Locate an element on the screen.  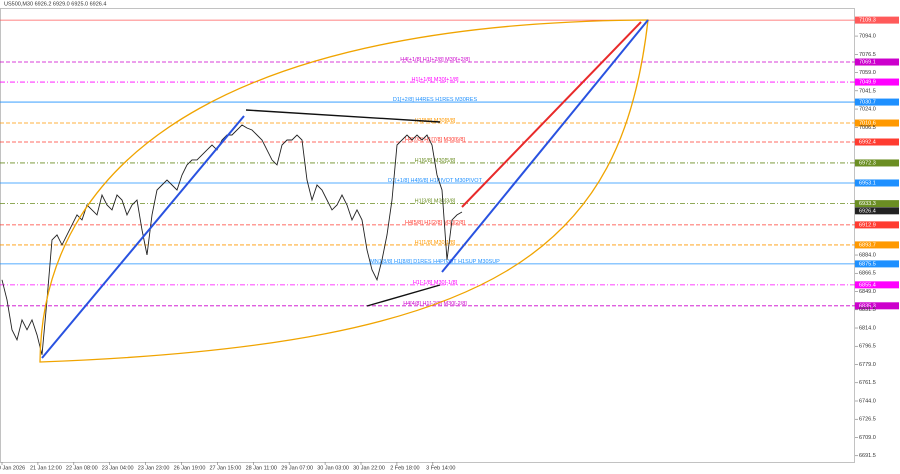
x-tick-label: 28 Jan 11:00 is located at coordinates (261, 468).